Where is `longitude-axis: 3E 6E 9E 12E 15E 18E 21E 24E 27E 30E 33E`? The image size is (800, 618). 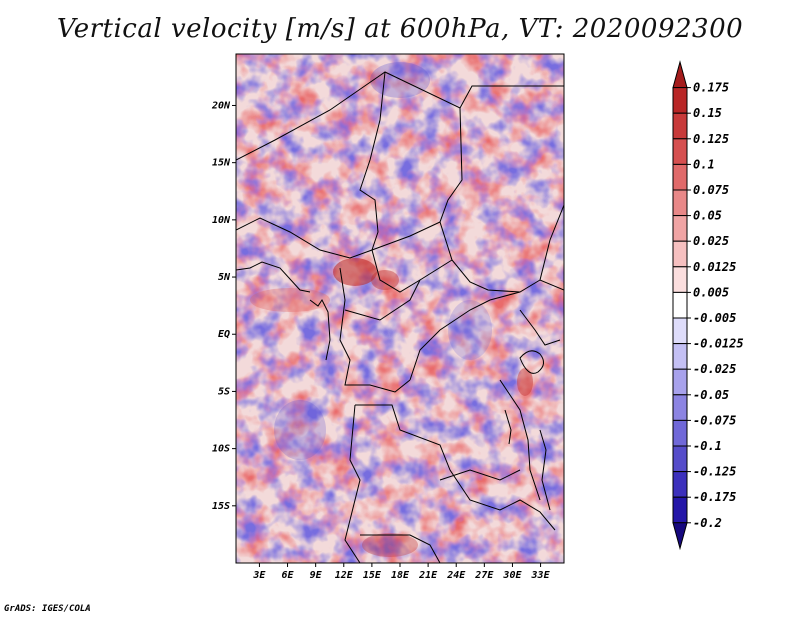
longitude-axis: 3E 6E 9E 12E 15E 18E 21E 24E 27E 30E 33E is located at coordinates (401, 572).